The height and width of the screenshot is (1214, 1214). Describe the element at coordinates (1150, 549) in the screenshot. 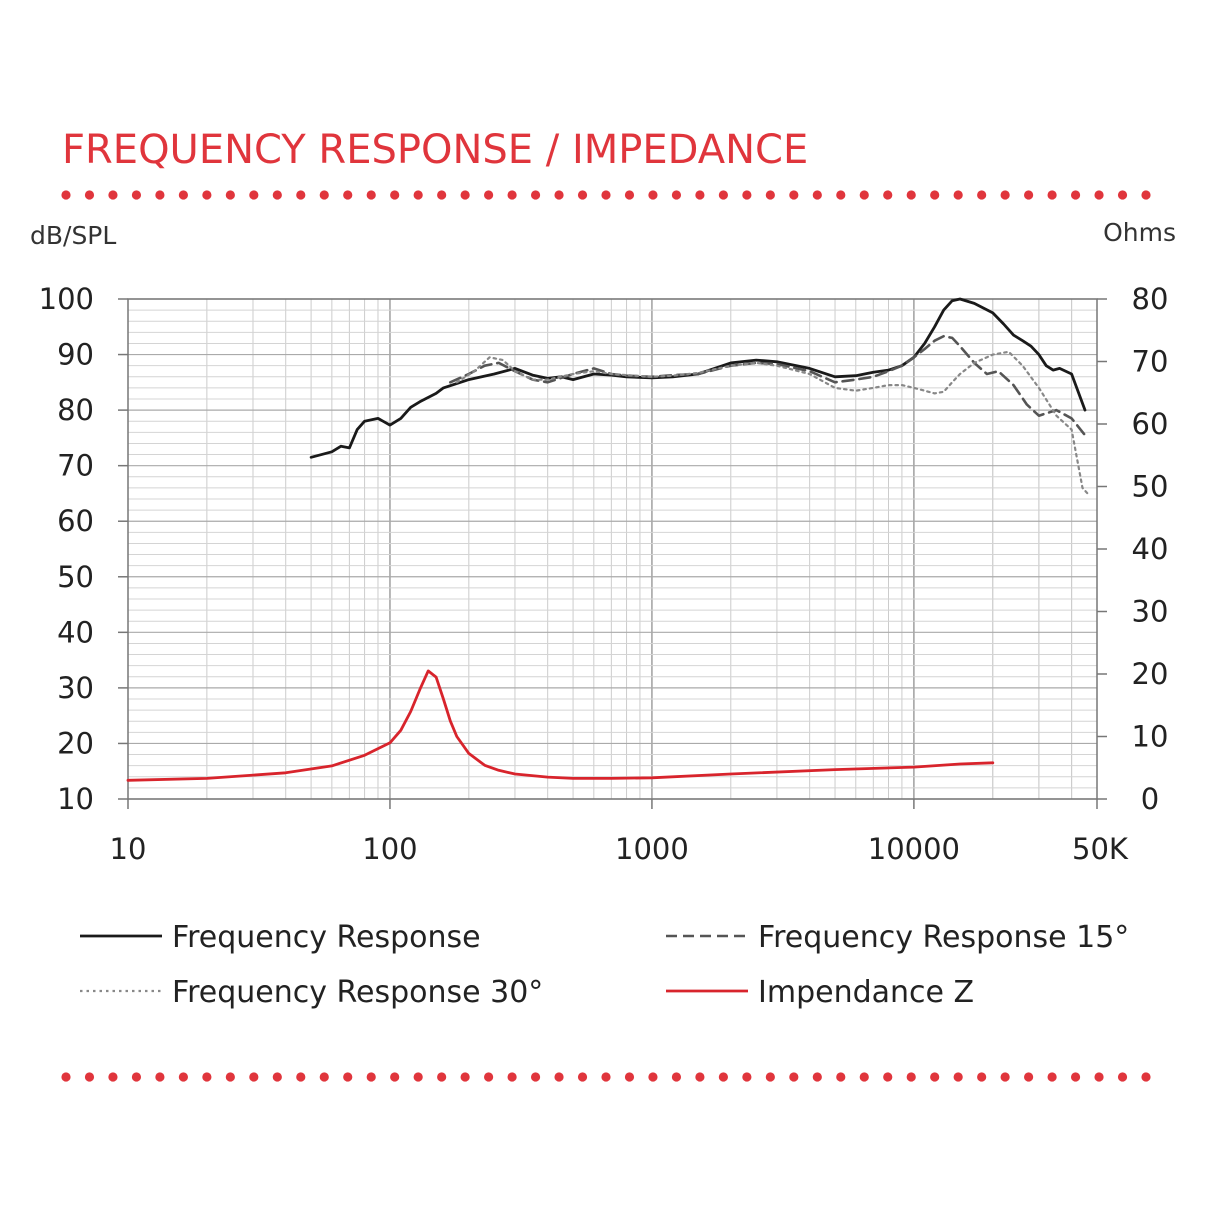

I see `y2-tick-label: 40` at that location.